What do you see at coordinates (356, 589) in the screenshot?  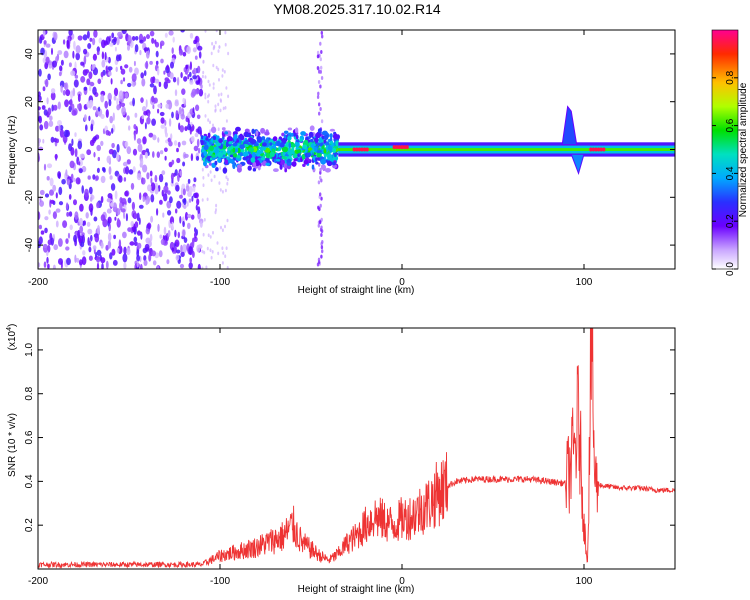 I see `snr-xlabel: Height of straight line (km)` at bounding box center [356, 589].